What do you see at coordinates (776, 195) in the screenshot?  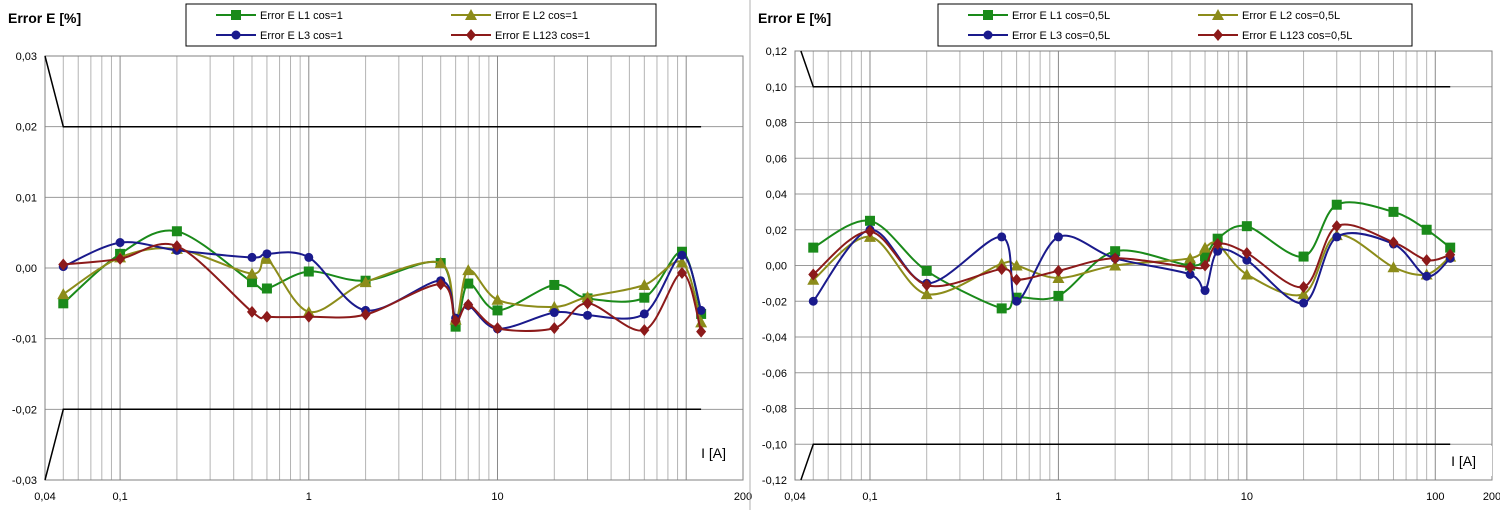 I see `y-tick-label: 0,04` at bounding box center [776, 195].